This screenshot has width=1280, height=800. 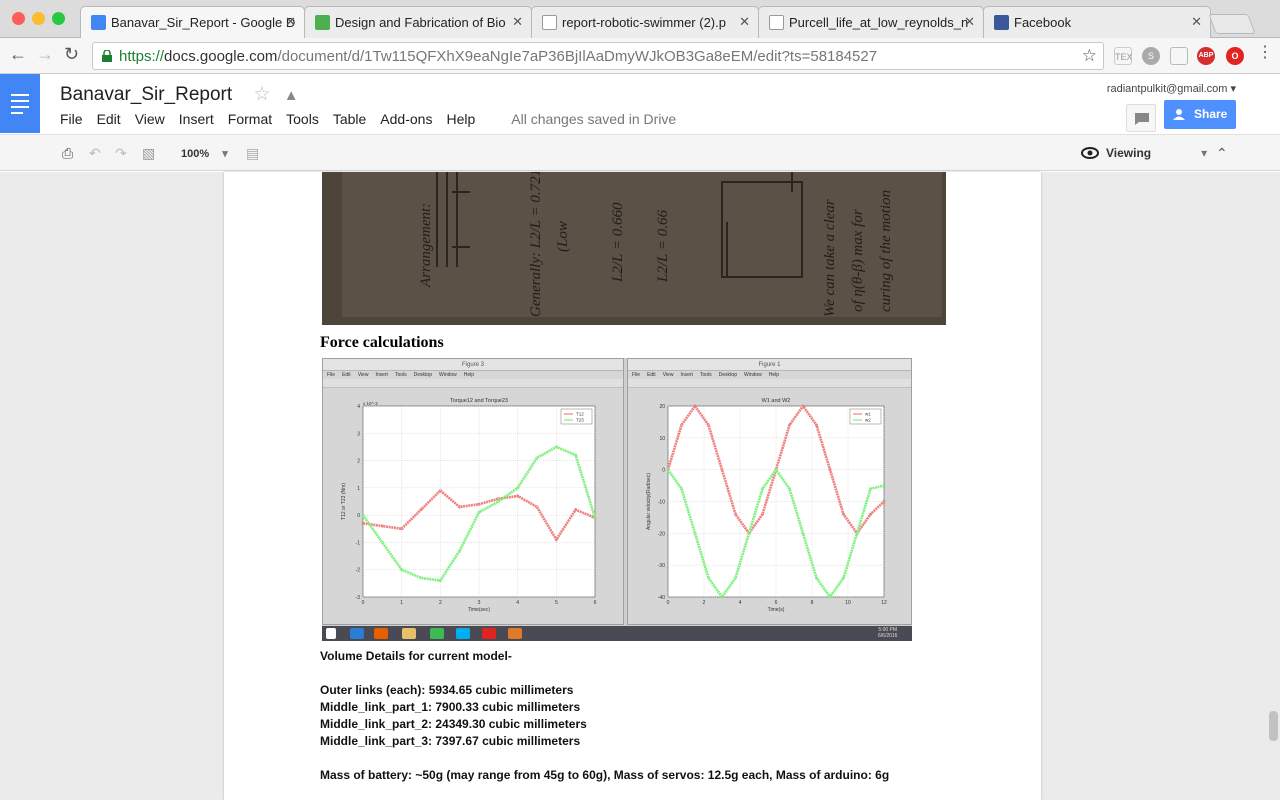 I want to click on menu-file: File, so click(x=71, y=119).